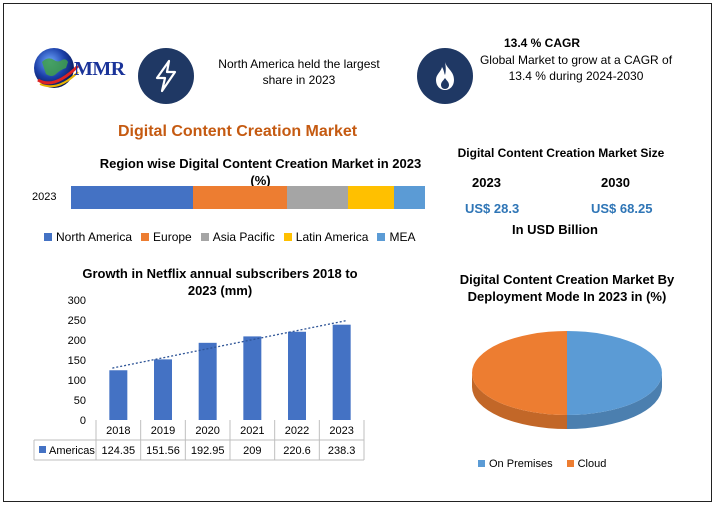 The width and height of the screenshot is (717, 507). Describe the element at coordinates (77, 301) in the screenshot. I see `y-tick-label: 300` at that location.